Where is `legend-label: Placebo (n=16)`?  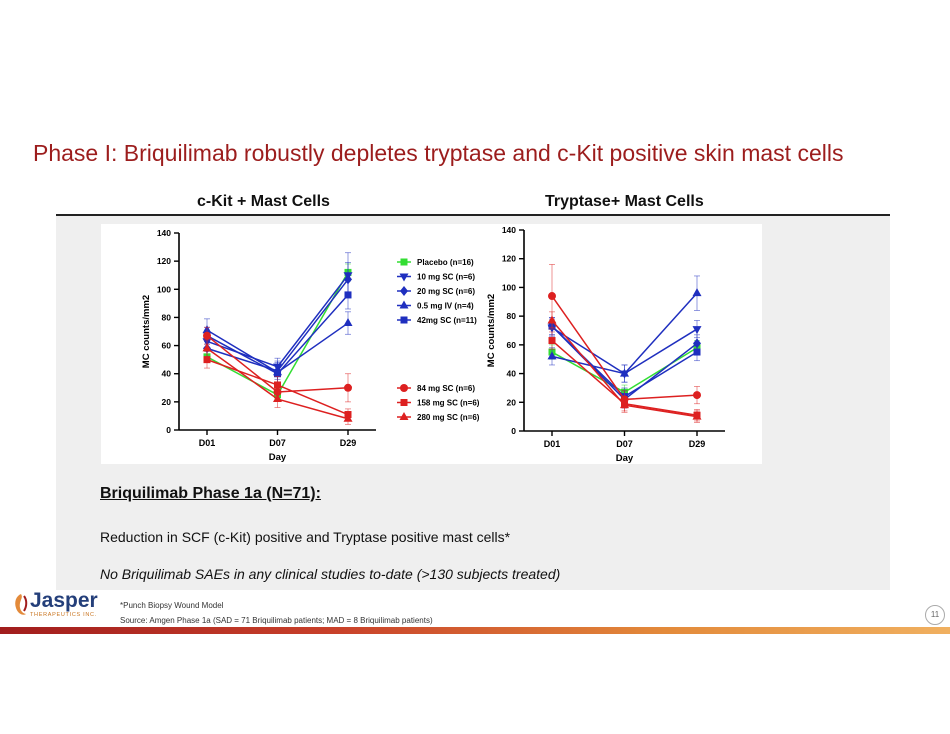
legend-label: Placebo (n=16) is located at coordinates (445, 262).